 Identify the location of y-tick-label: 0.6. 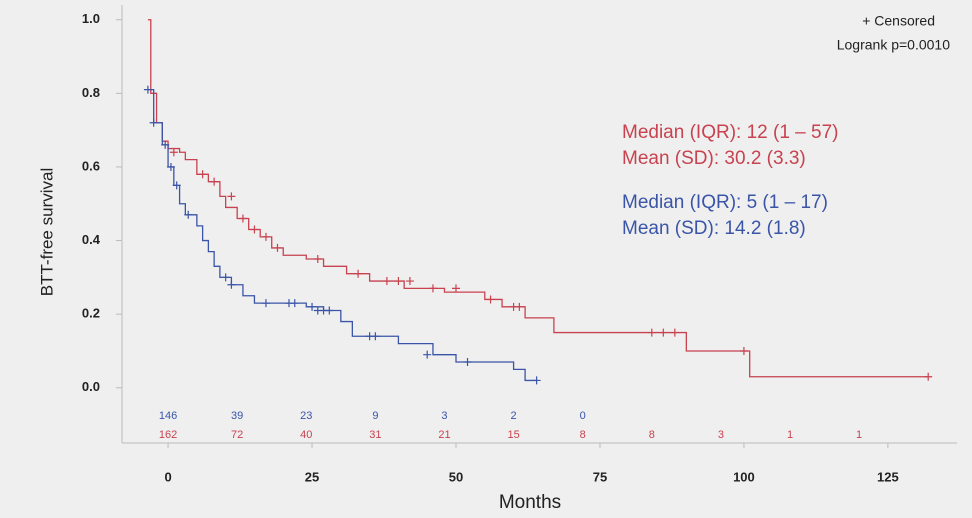
(91, 165).